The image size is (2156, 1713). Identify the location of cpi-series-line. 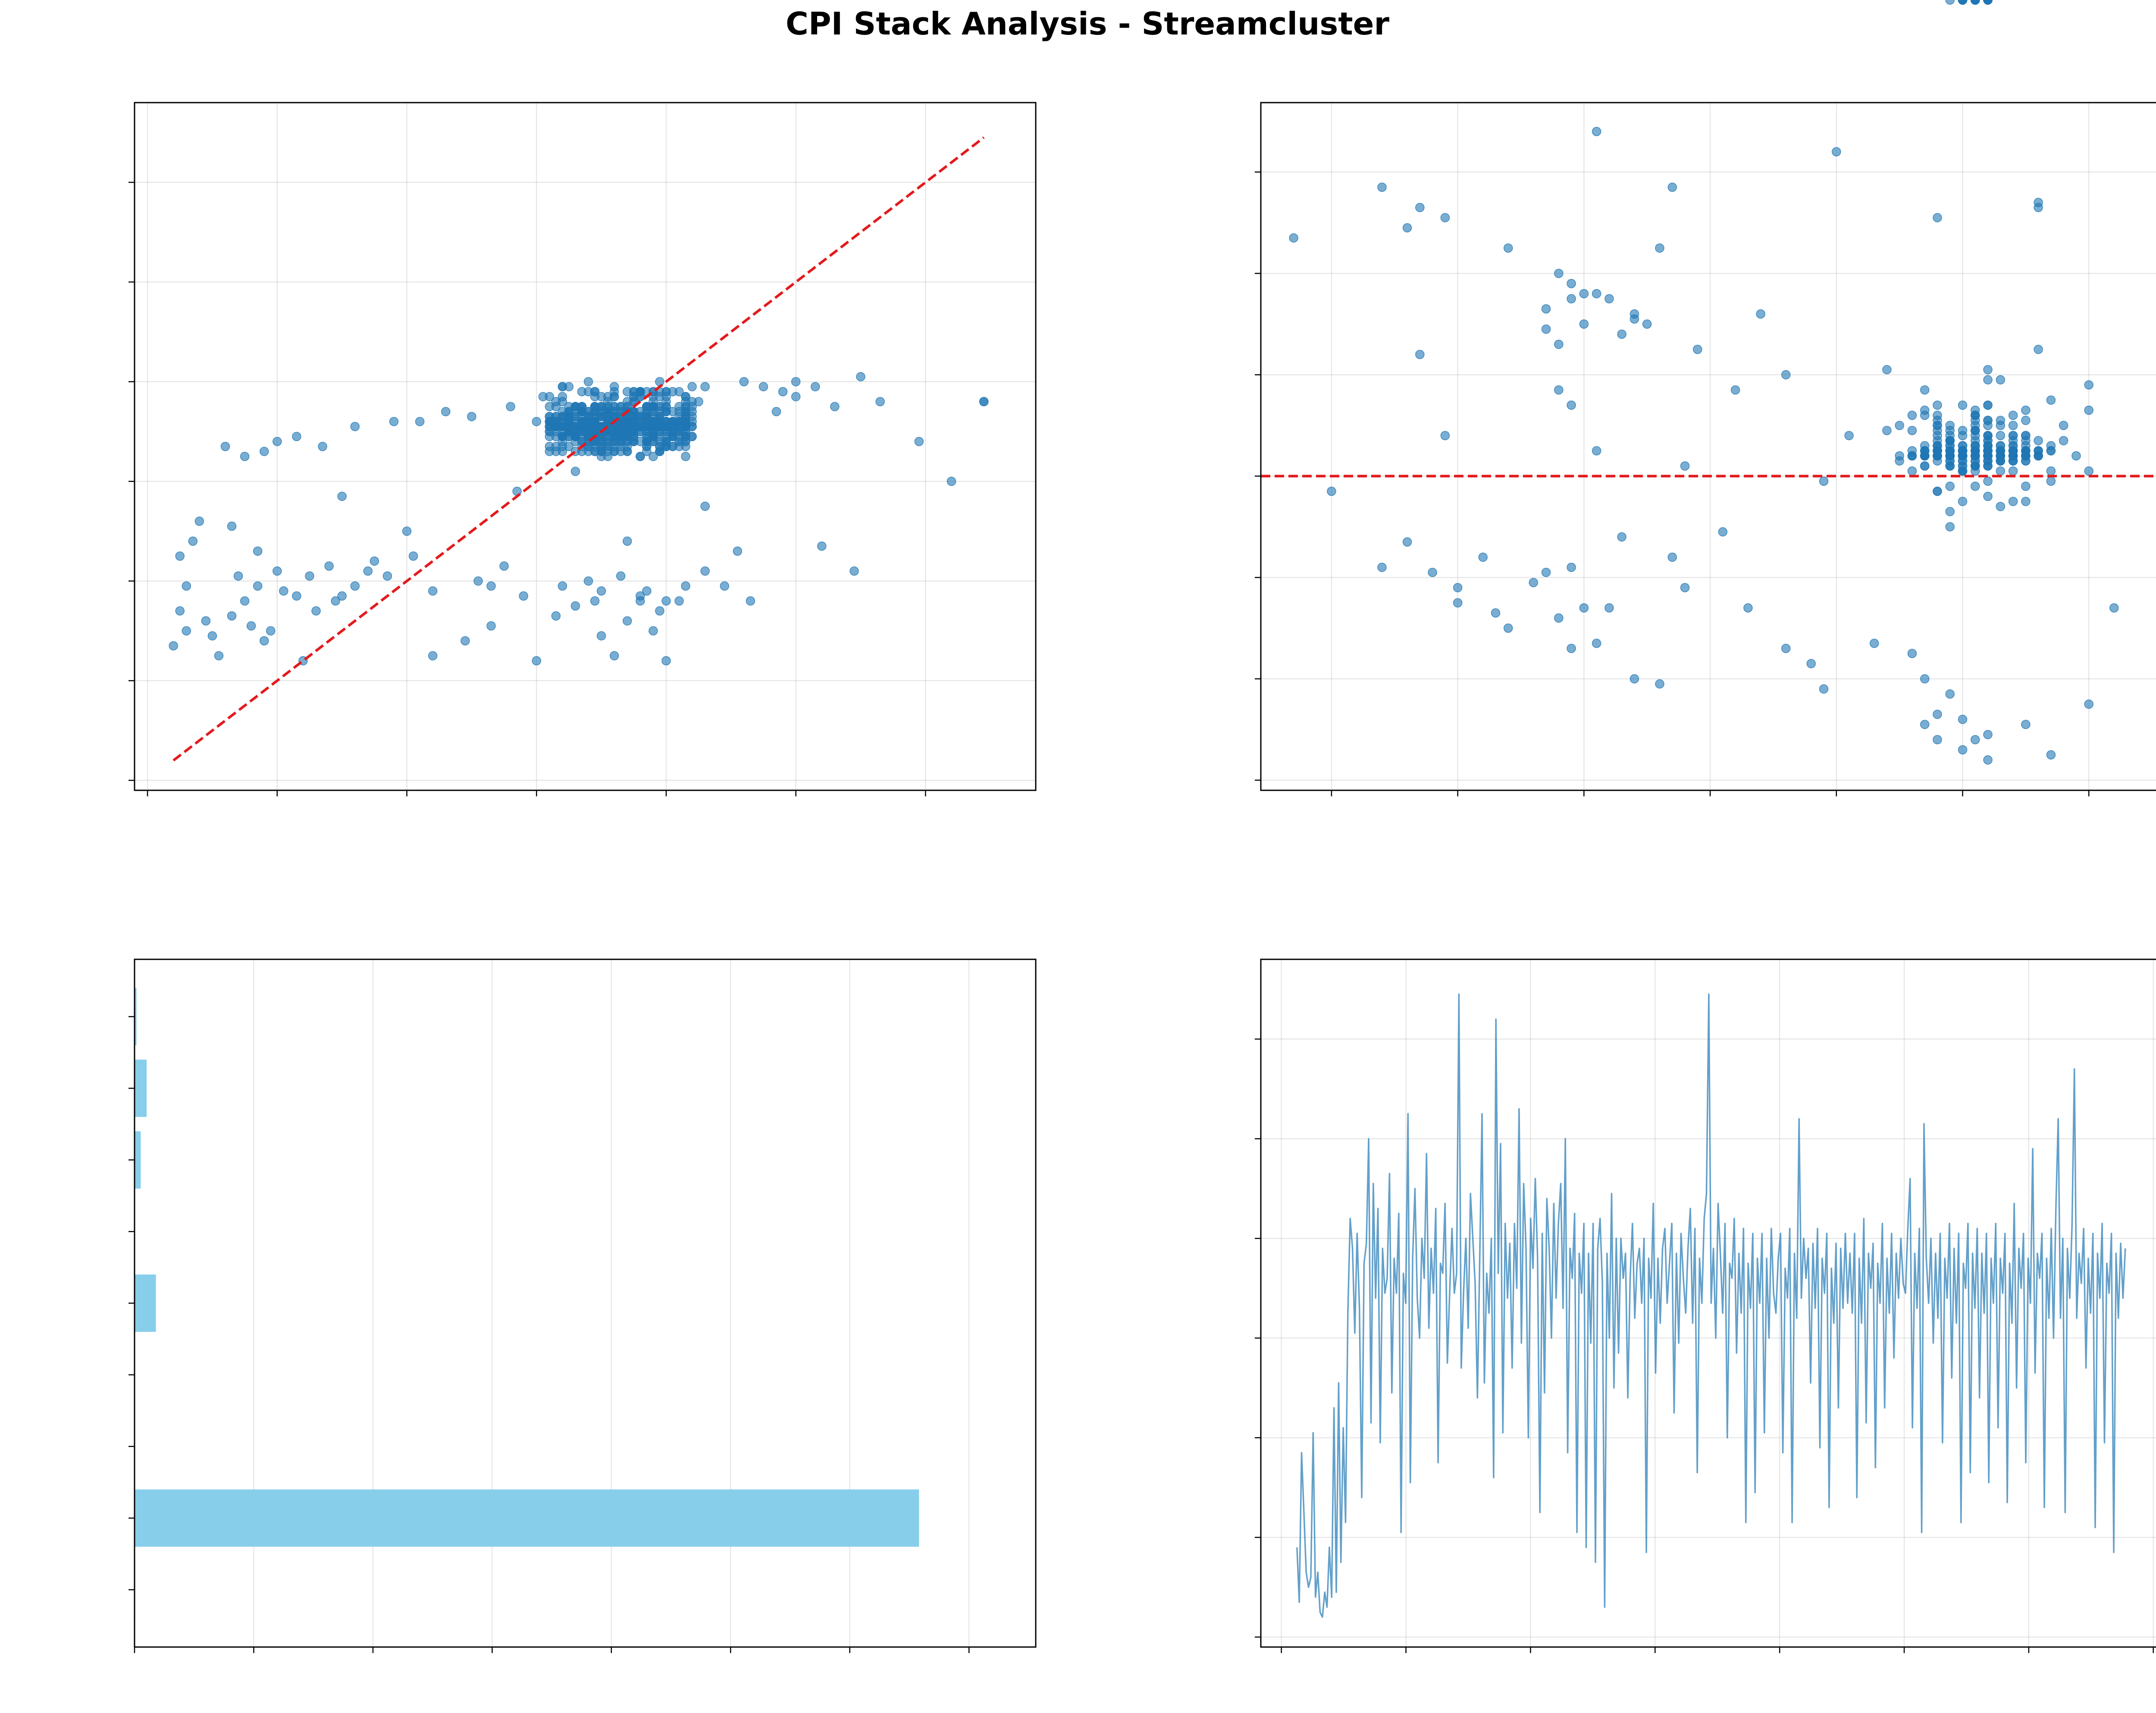
(1711, 1305).